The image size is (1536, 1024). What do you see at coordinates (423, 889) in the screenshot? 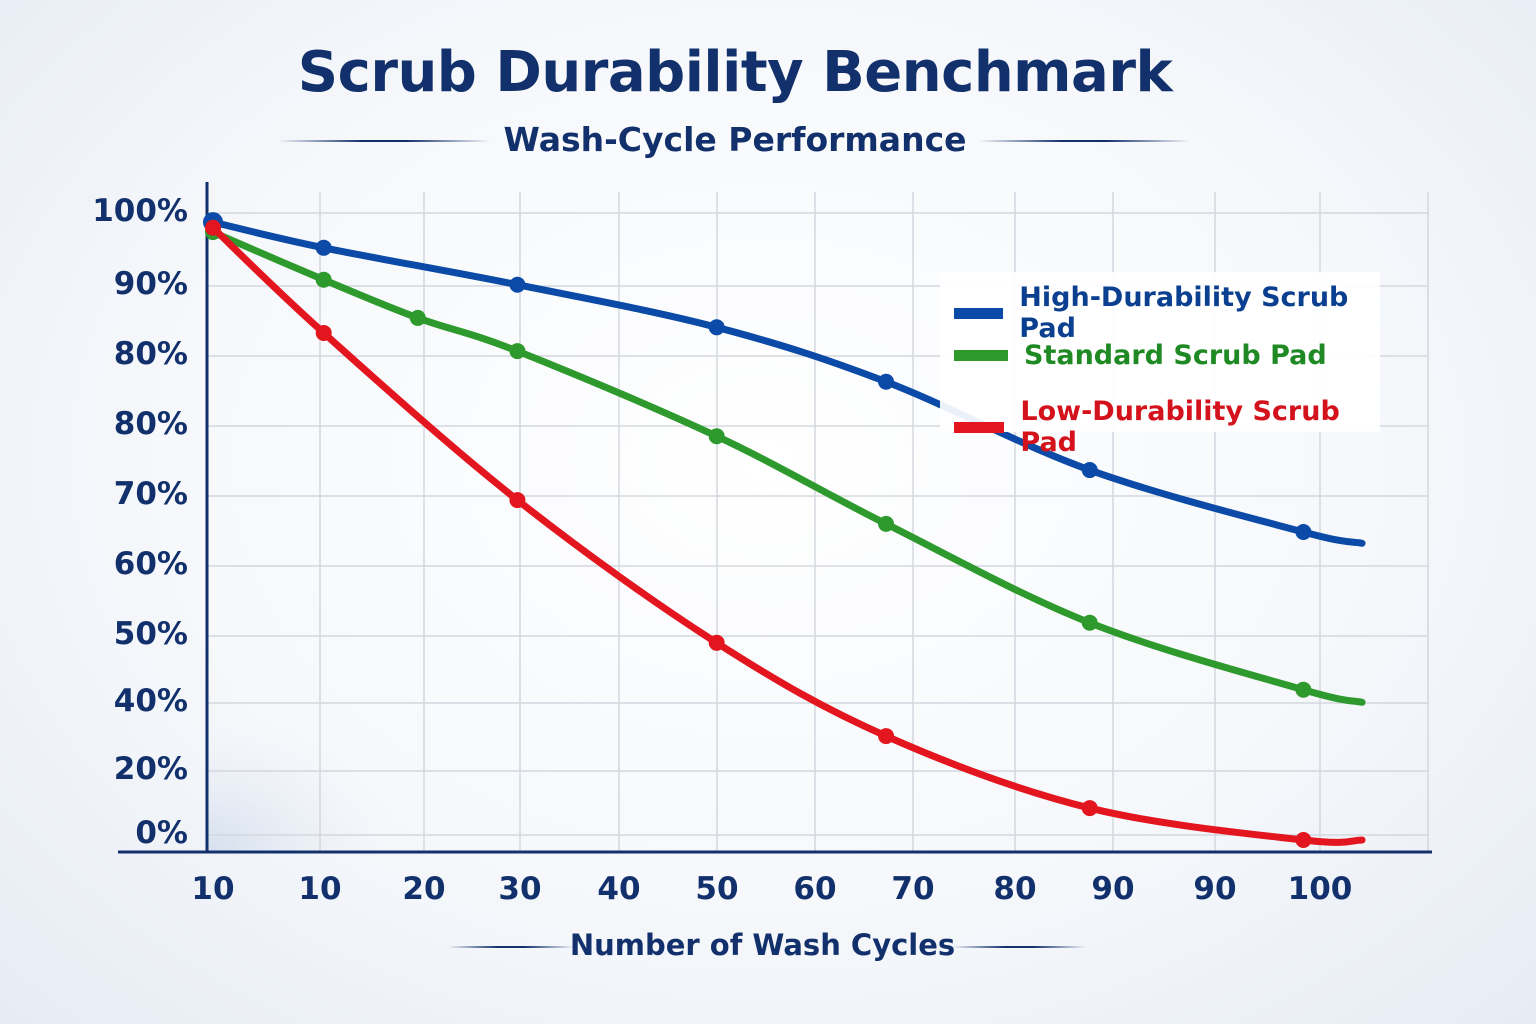
I see `x-tick-label: 20` at bounding box center [423, 889].